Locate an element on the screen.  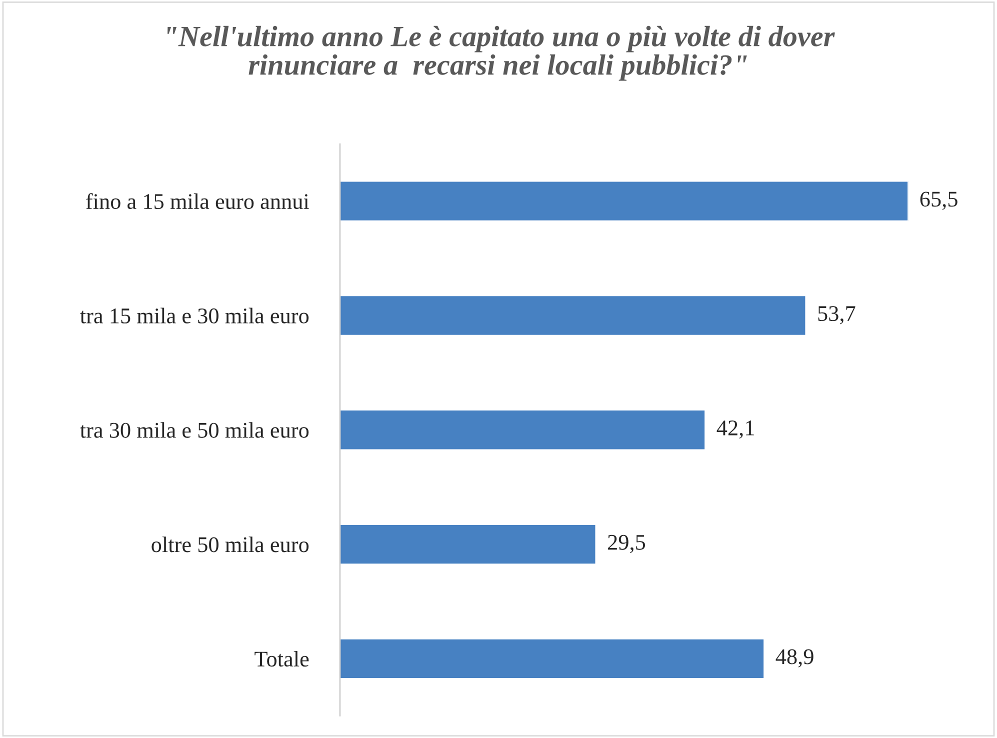
y-tick-label: Totale is located at coordinates (281, 658).